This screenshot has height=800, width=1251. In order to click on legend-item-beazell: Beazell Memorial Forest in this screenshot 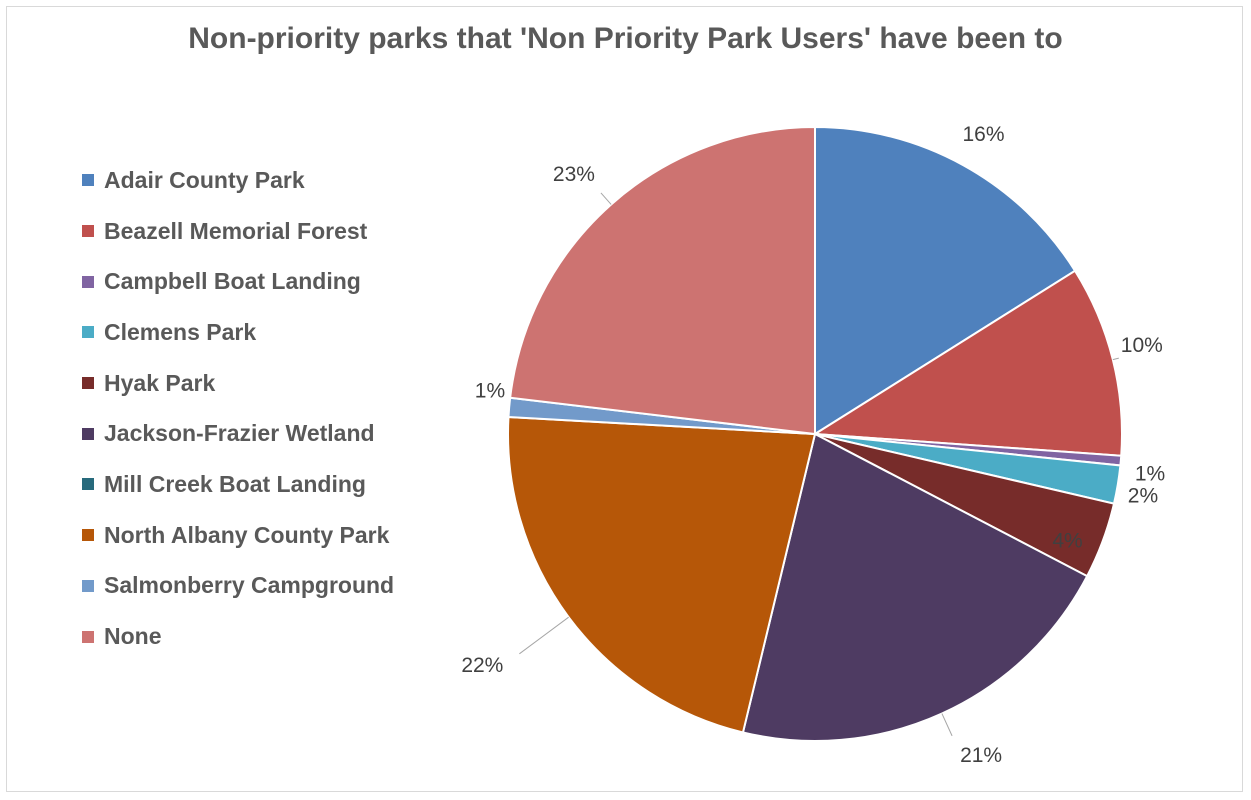, I will do `click(238, 231)`.